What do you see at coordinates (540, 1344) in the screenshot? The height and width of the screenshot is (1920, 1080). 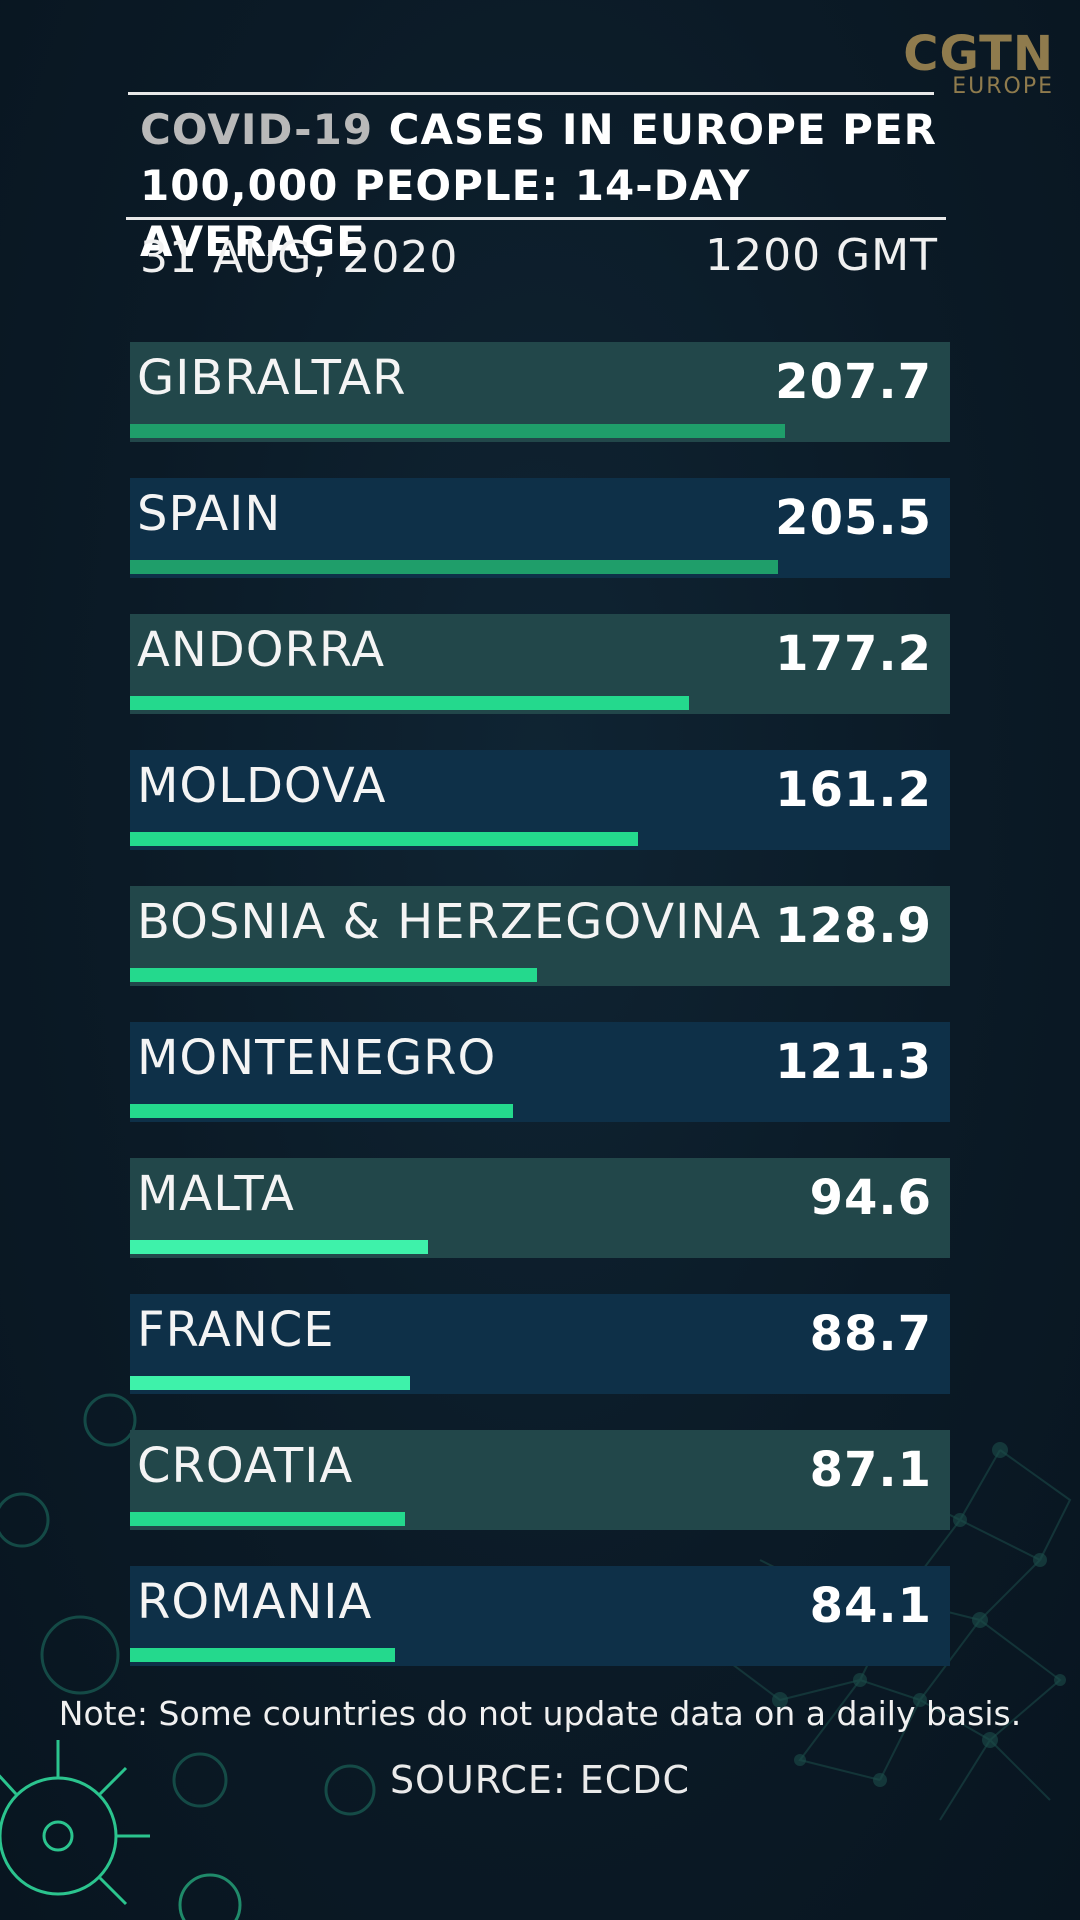 I see `bar-row: FRANCE 88.7` at bounding box center [540, 1344].